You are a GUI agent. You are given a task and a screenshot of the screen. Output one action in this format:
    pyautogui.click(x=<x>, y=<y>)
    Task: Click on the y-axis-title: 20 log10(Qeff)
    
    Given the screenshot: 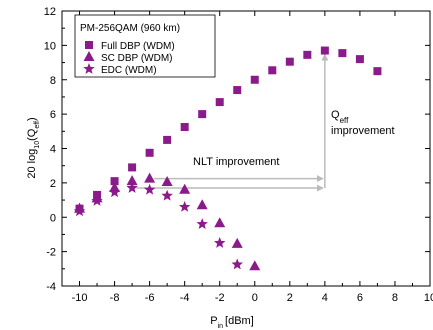 What is the action you would take?
    pyautogui.click(x=33, y=147)
    